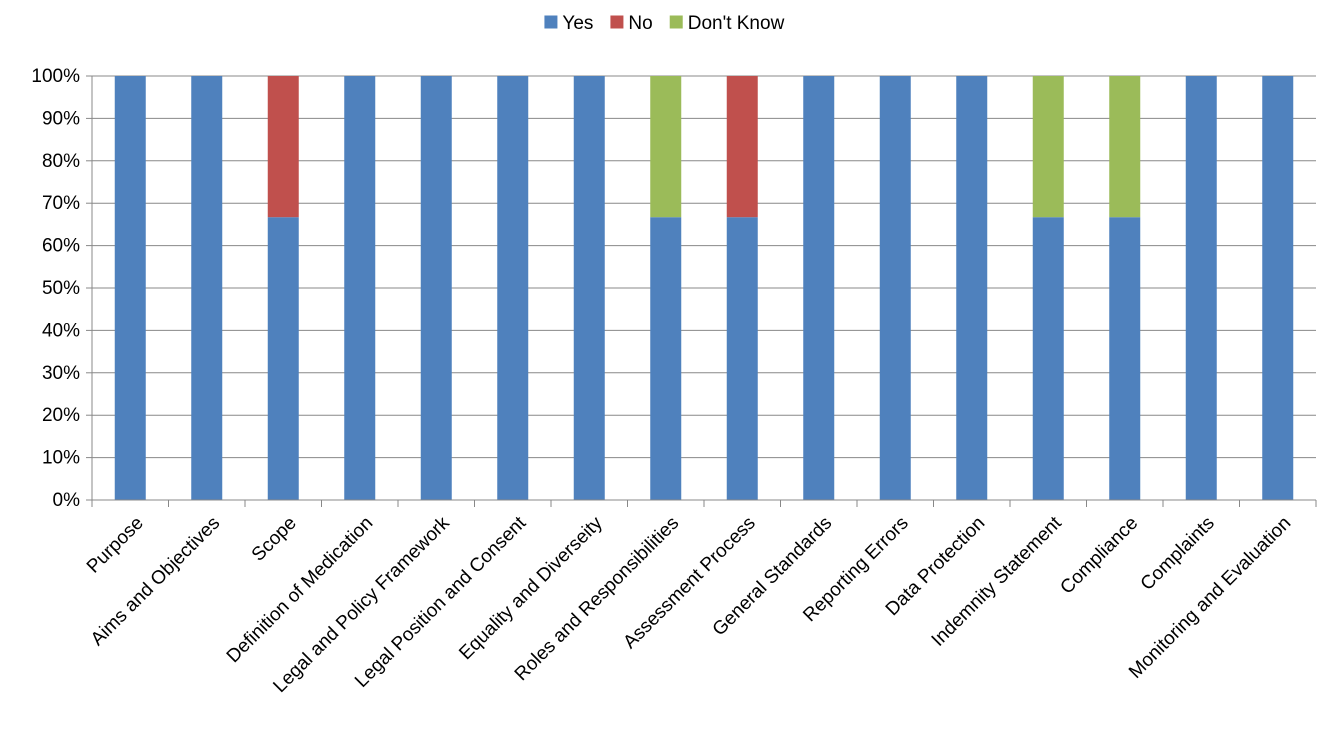 The height and width of the screenshot is (753, 1329). I want to click on y-tick-label: 40%, so click(61, 330).